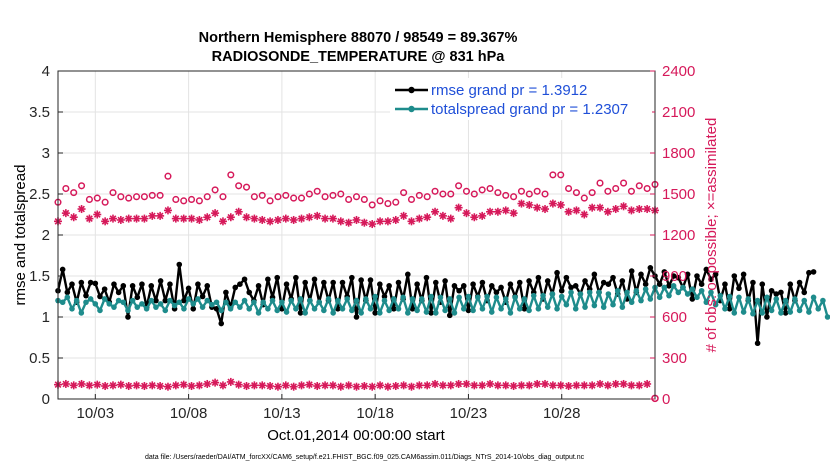 Image resolution: width=830 pixels, height=470 pixels. Describe the element at coordinates (511, 109) in the screenshot. I see `legend-entry-1: totalspread grand pr = 1.2307` at that location.